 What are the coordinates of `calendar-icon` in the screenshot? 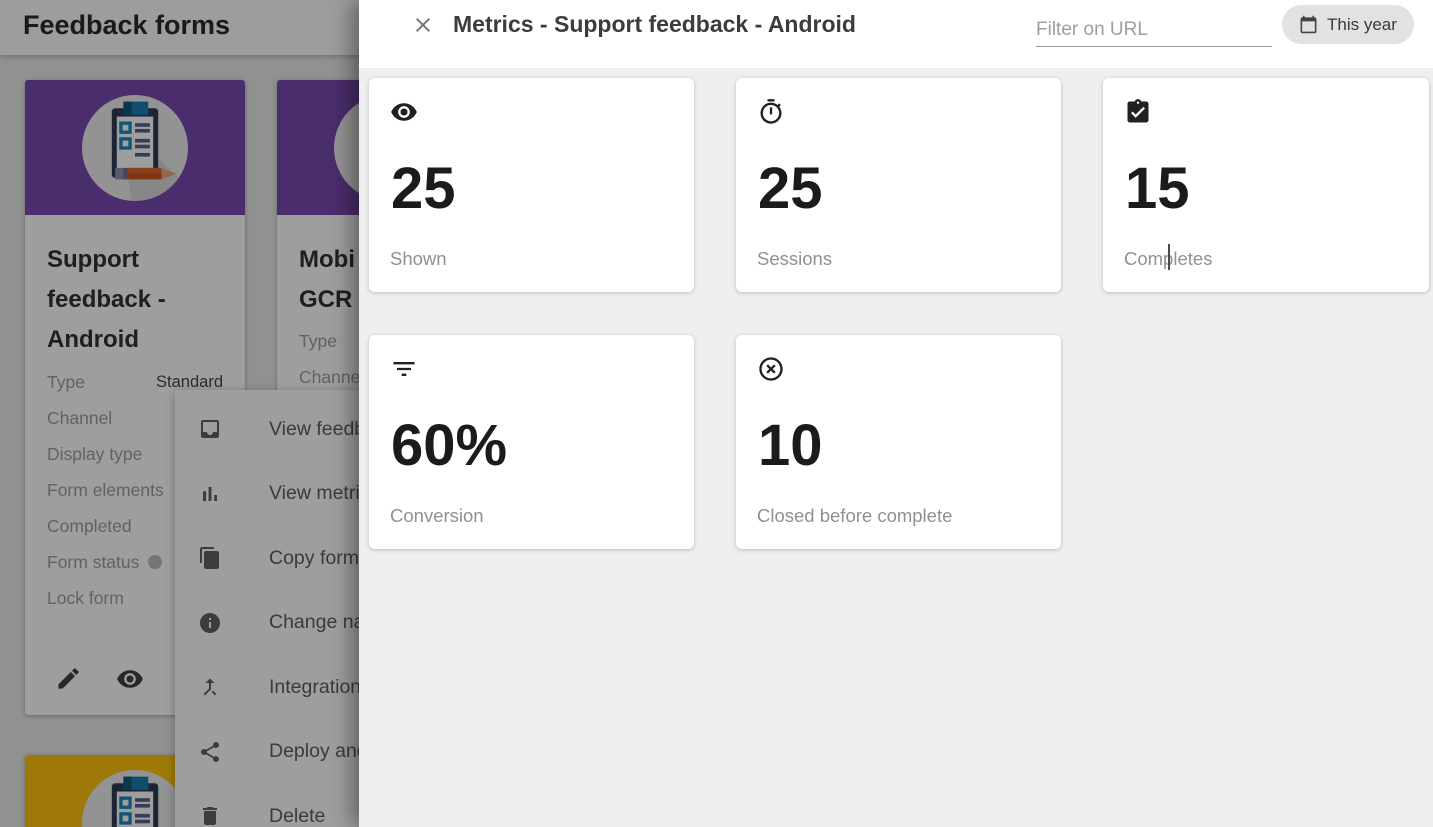 It's located at (1308, 24).